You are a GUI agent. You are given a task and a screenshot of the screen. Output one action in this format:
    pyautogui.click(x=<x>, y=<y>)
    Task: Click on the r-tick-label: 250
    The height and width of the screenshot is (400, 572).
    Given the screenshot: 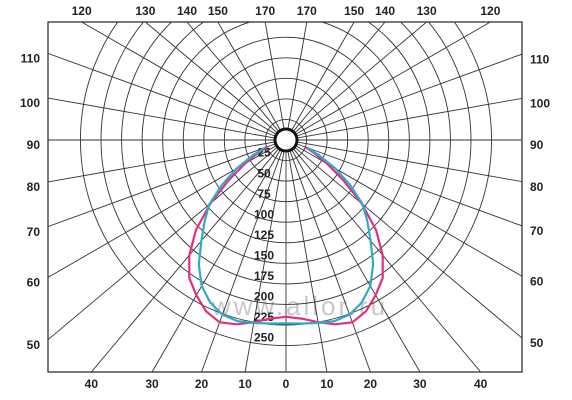 What is the action you would take?
    pyautogui.click(x=264, y=338)
    